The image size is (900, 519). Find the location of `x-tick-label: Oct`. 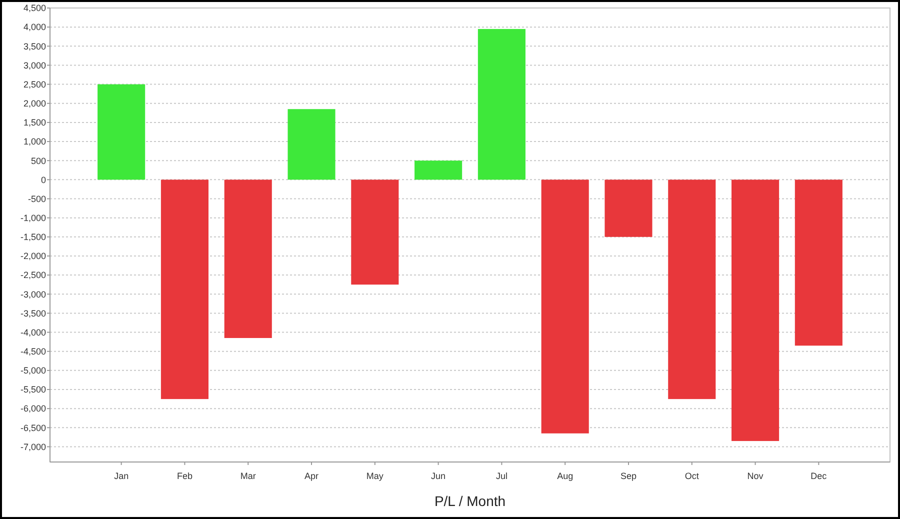

x-tick-label: Oct is located at coordinates (692, 476).